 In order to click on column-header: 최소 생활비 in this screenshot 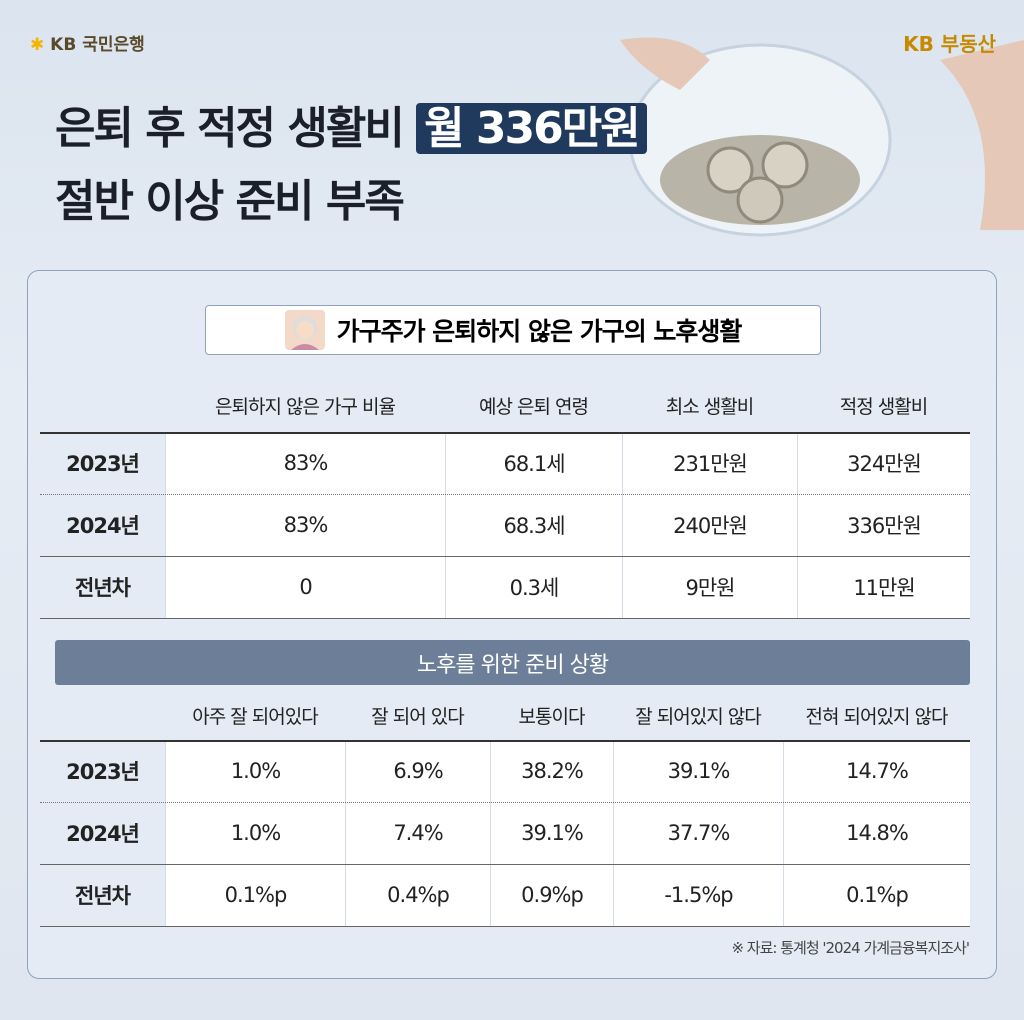, I will do `click(709, 406)`.